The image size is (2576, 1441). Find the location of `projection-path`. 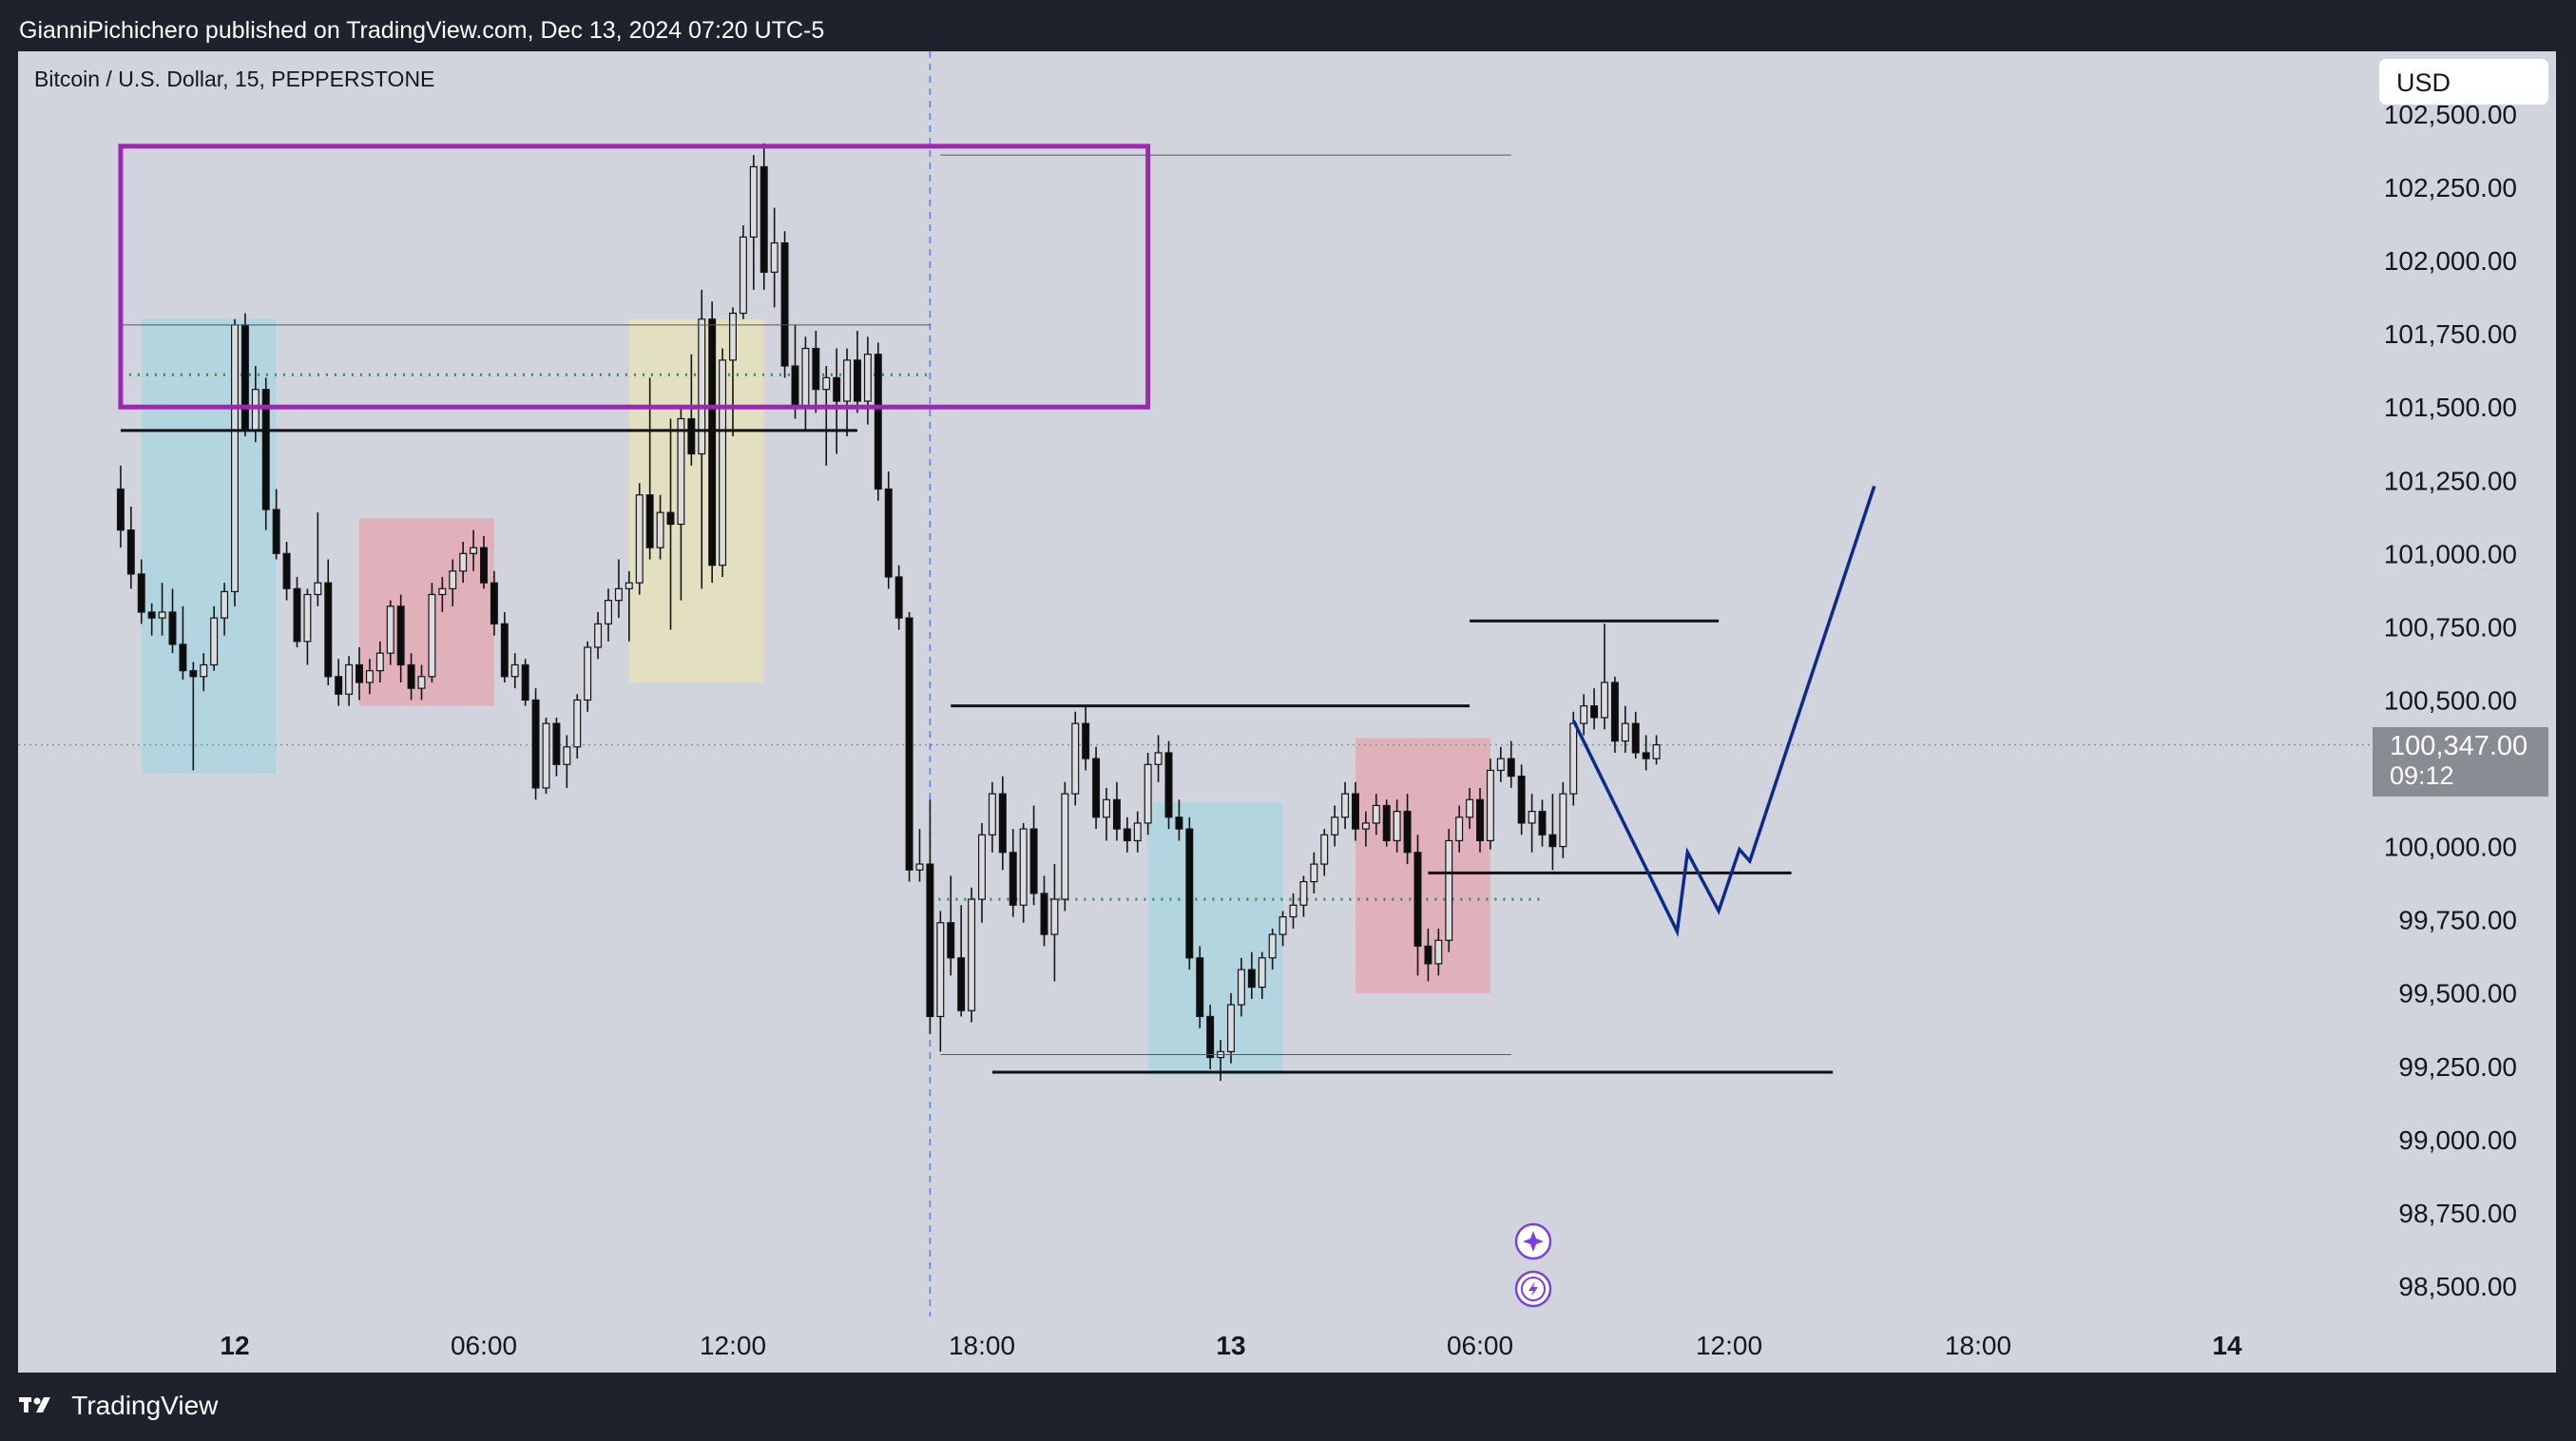

projection-path is located at coordinates (1723, 711).